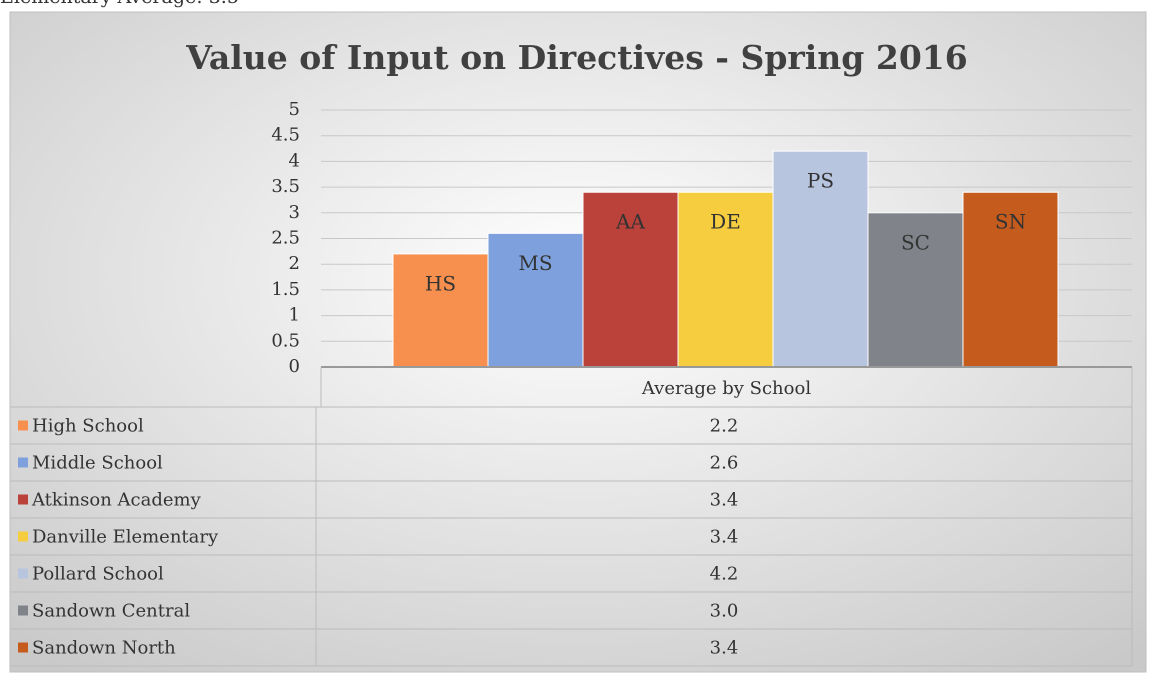 The image size is (1154, 679). Describe the element at coordinates (1010, 222) in the screenshot. I see `bar-label: SN` at that location.